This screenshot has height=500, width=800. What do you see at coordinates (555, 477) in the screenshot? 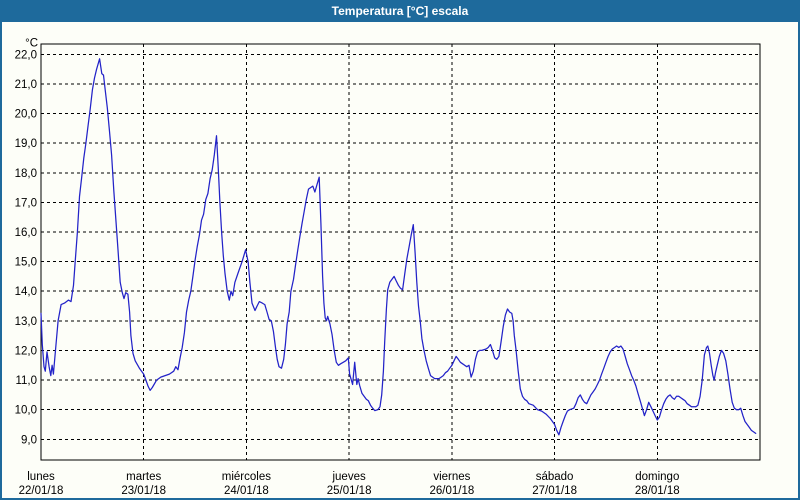
I see `day-name-label: sábado` at bounding box center [555, 477].